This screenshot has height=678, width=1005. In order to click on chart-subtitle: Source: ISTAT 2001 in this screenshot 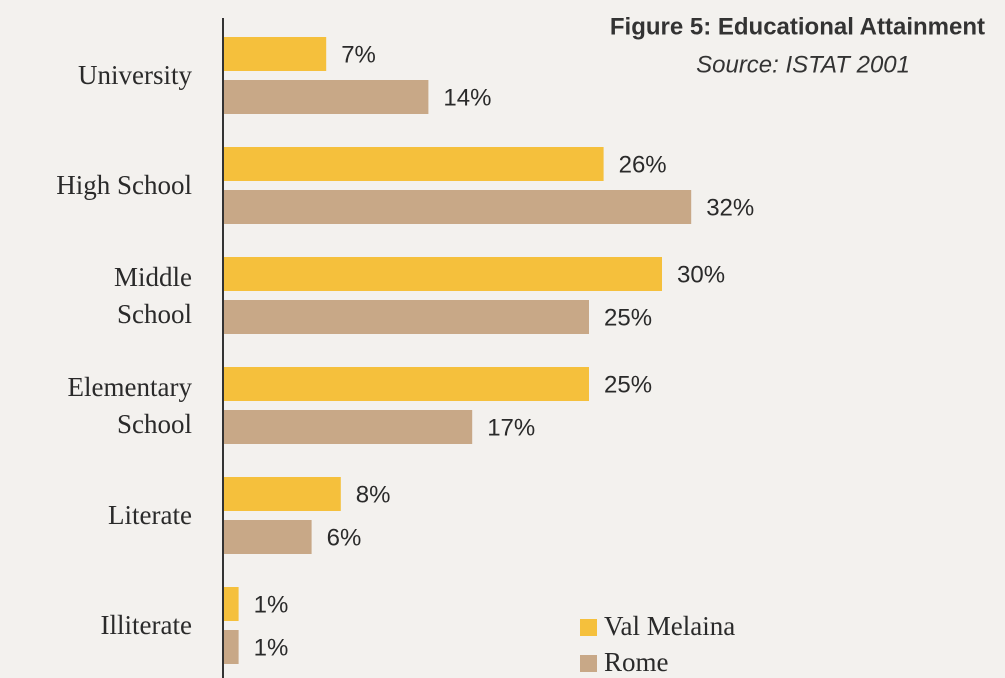, I will do `click(803, 64)`.